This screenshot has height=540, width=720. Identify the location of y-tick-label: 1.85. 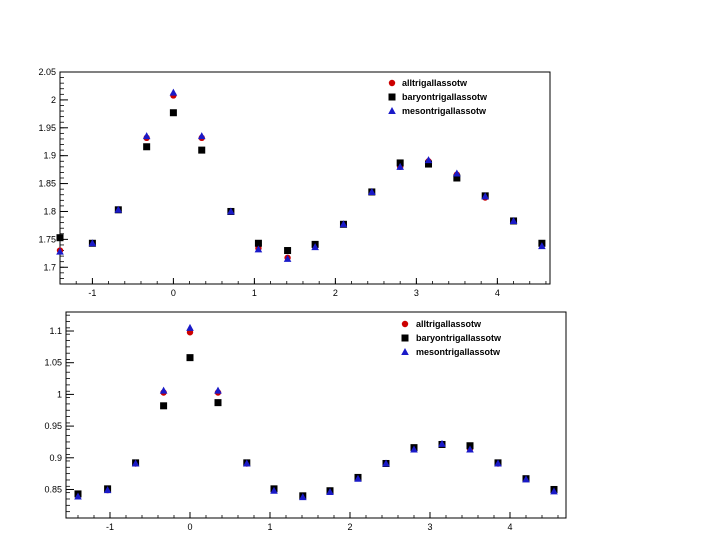
(47, 184).